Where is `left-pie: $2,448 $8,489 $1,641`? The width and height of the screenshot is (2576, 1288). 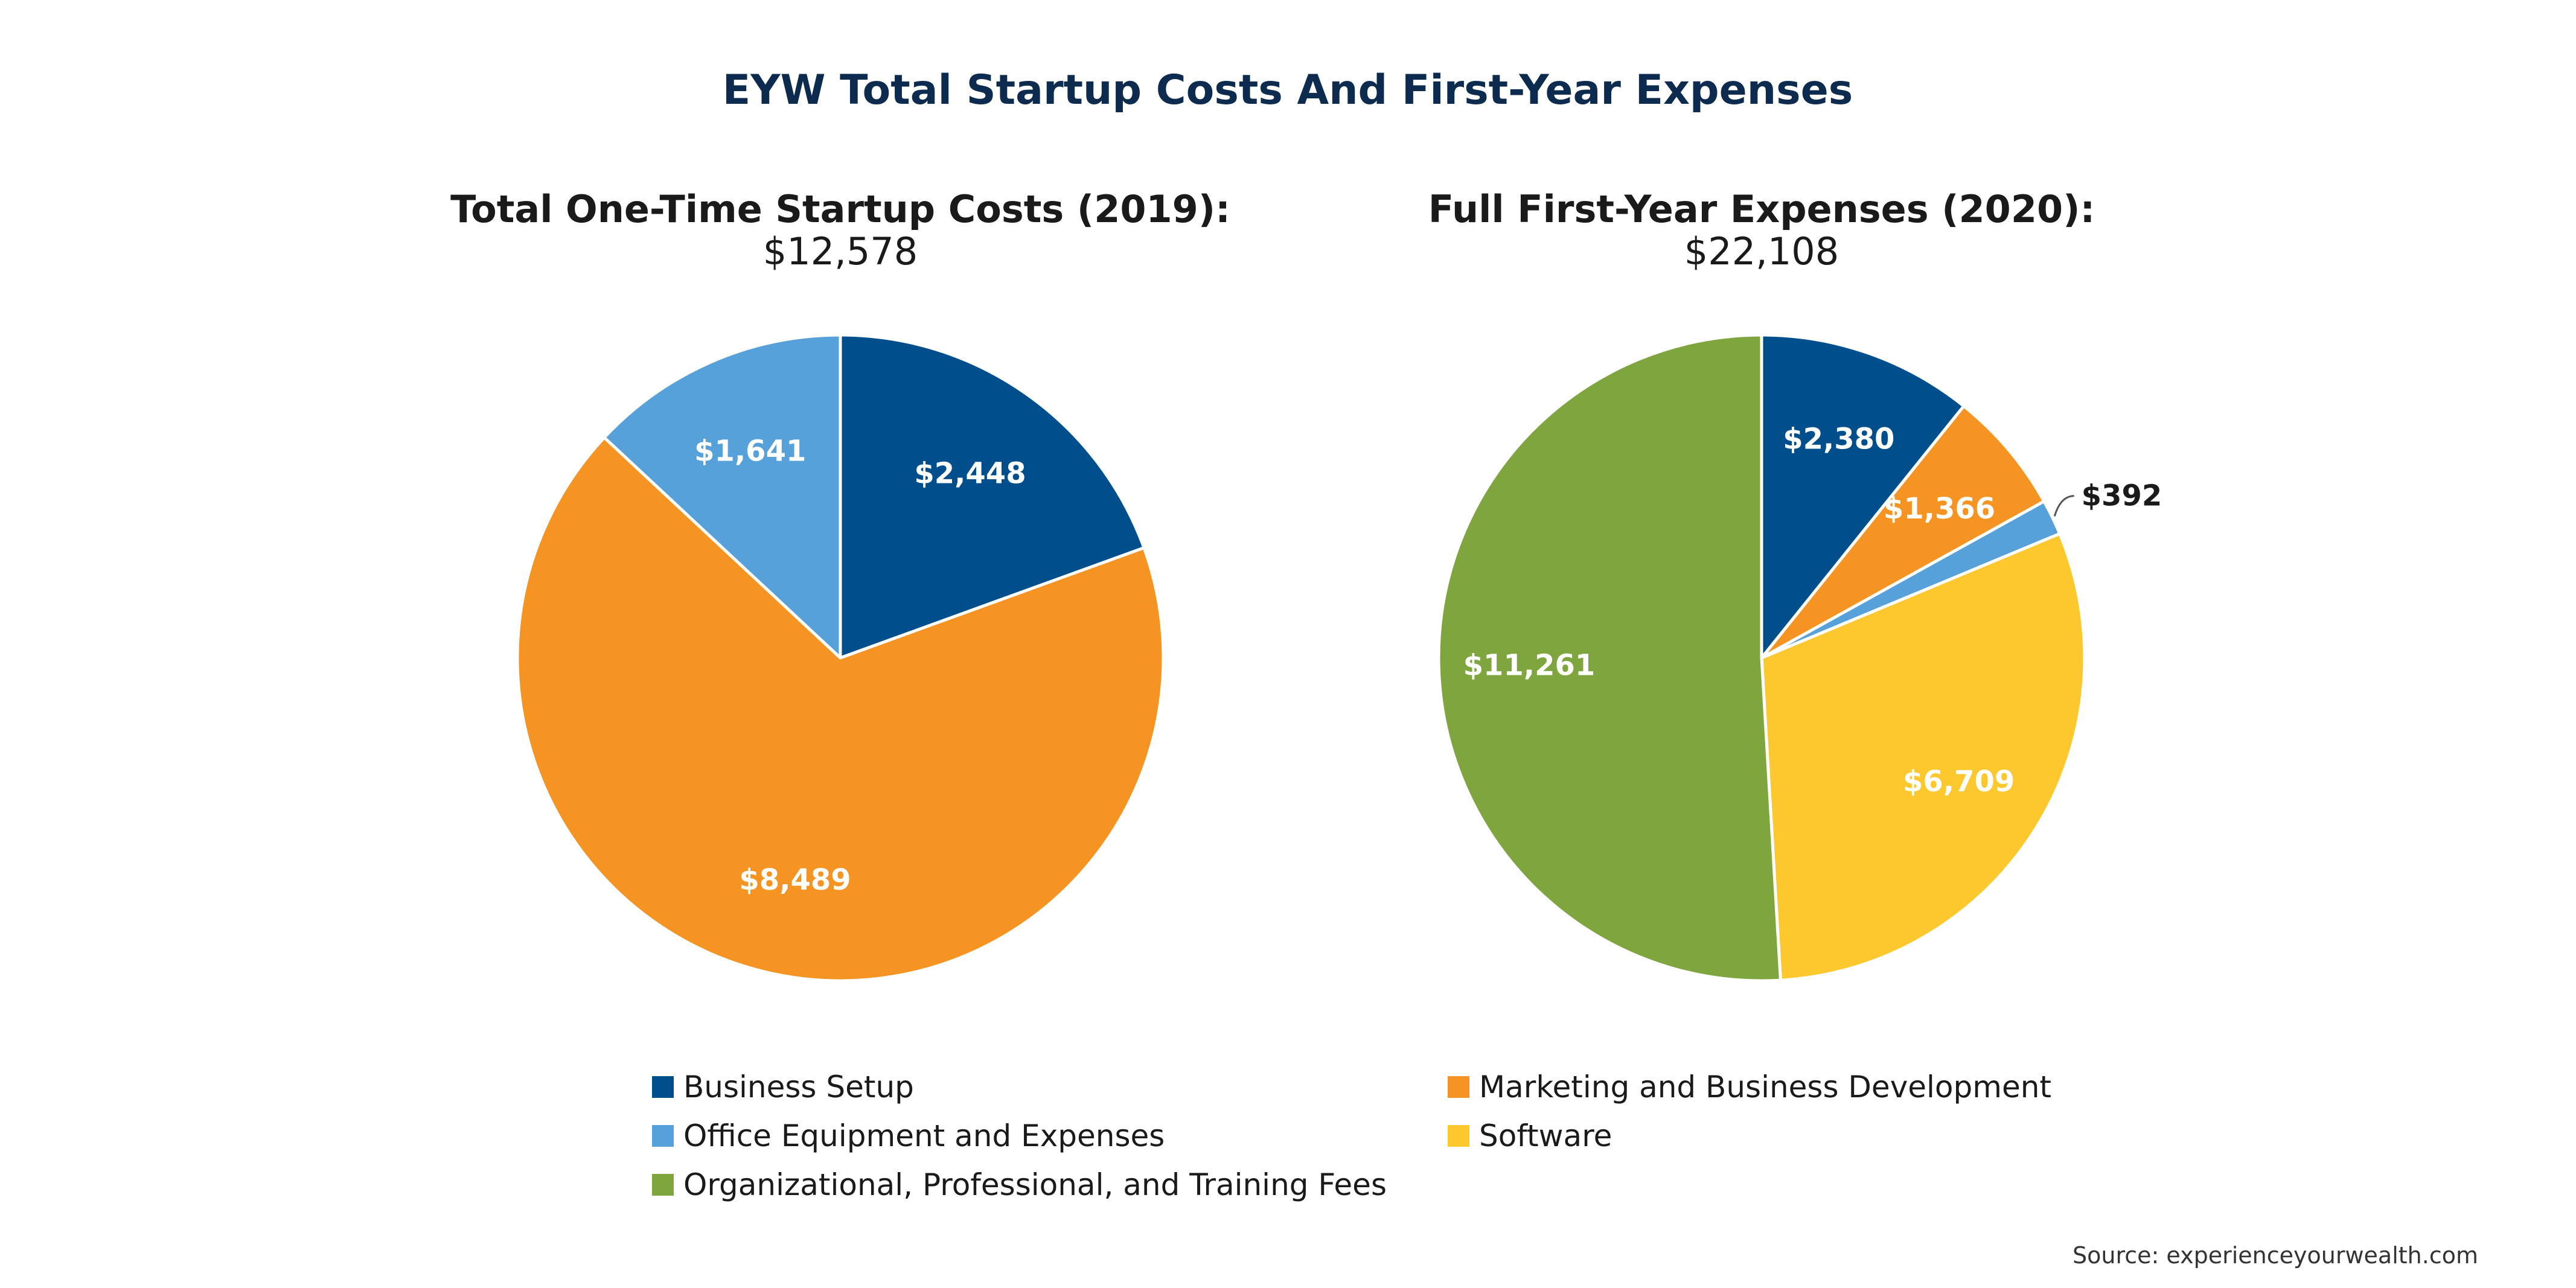
left-pie: $2,448 $8,489 $1,641 is located at coordinates (841, 658).